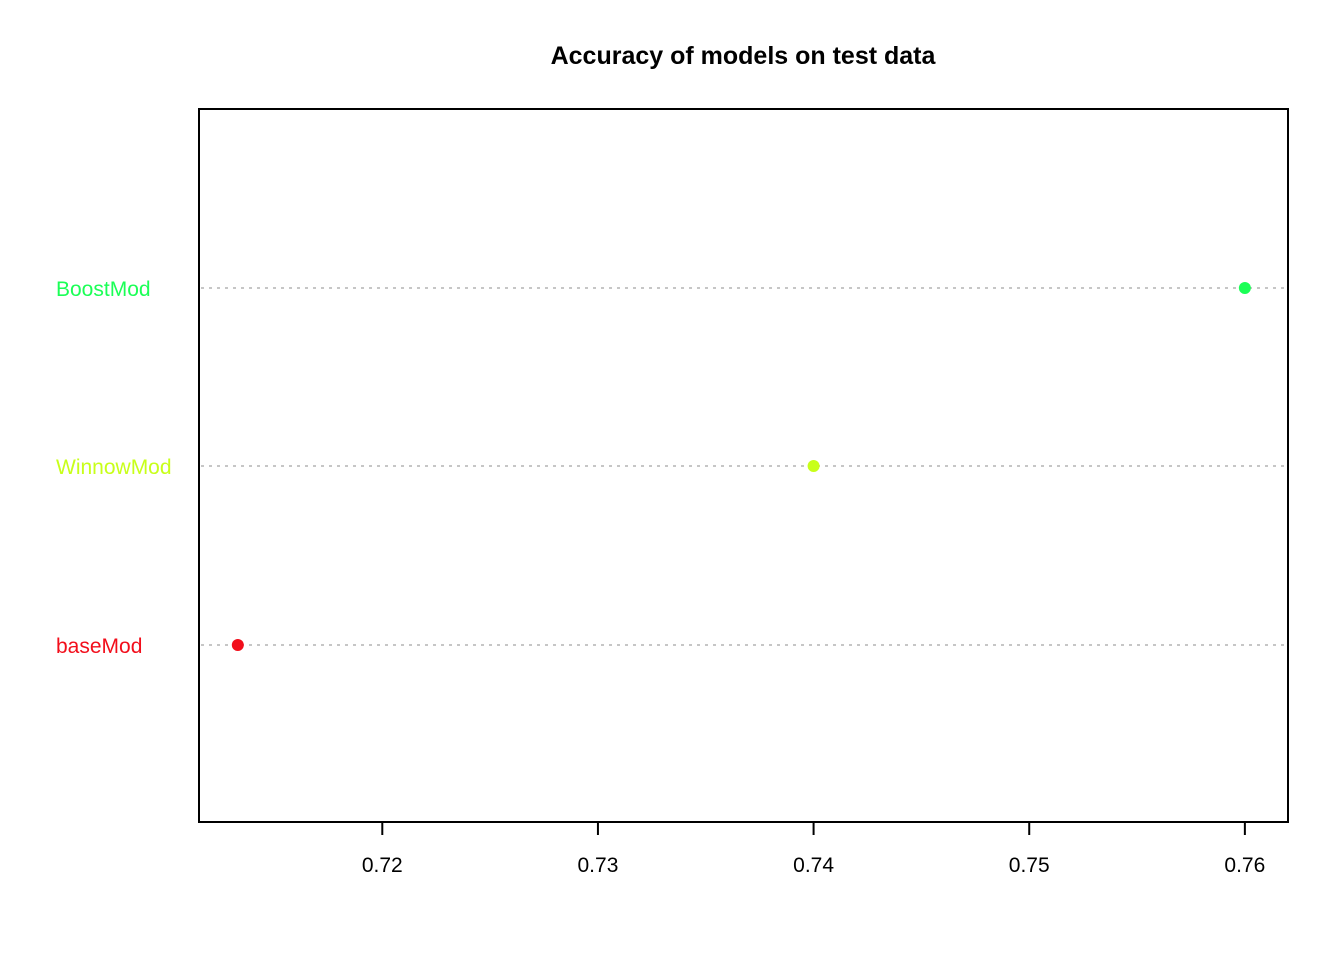 The width and height of the screenshot is (1344, 960). Describe the element at coordinates (813, 466) in the screenshot. I see `data-point-WinnowMod` at that location.